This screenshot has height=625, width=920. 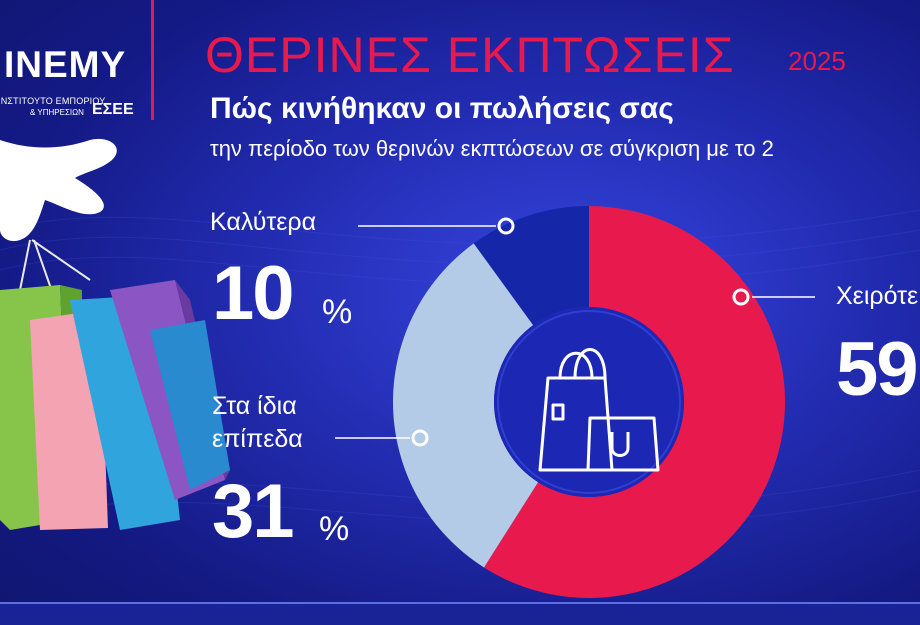 What do you see at coordinates (877, 369) in the screenshot?
I see `value-worse: 59` at bounding box center [877, 369].